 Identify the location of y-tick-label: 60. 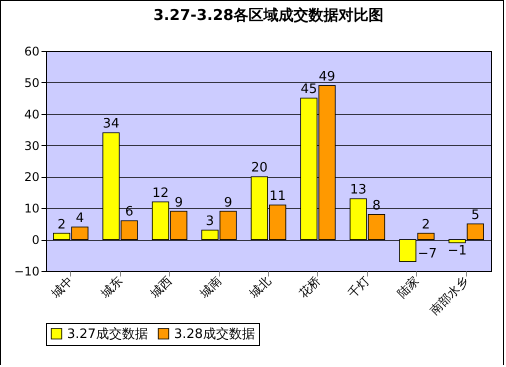
(32, 51).